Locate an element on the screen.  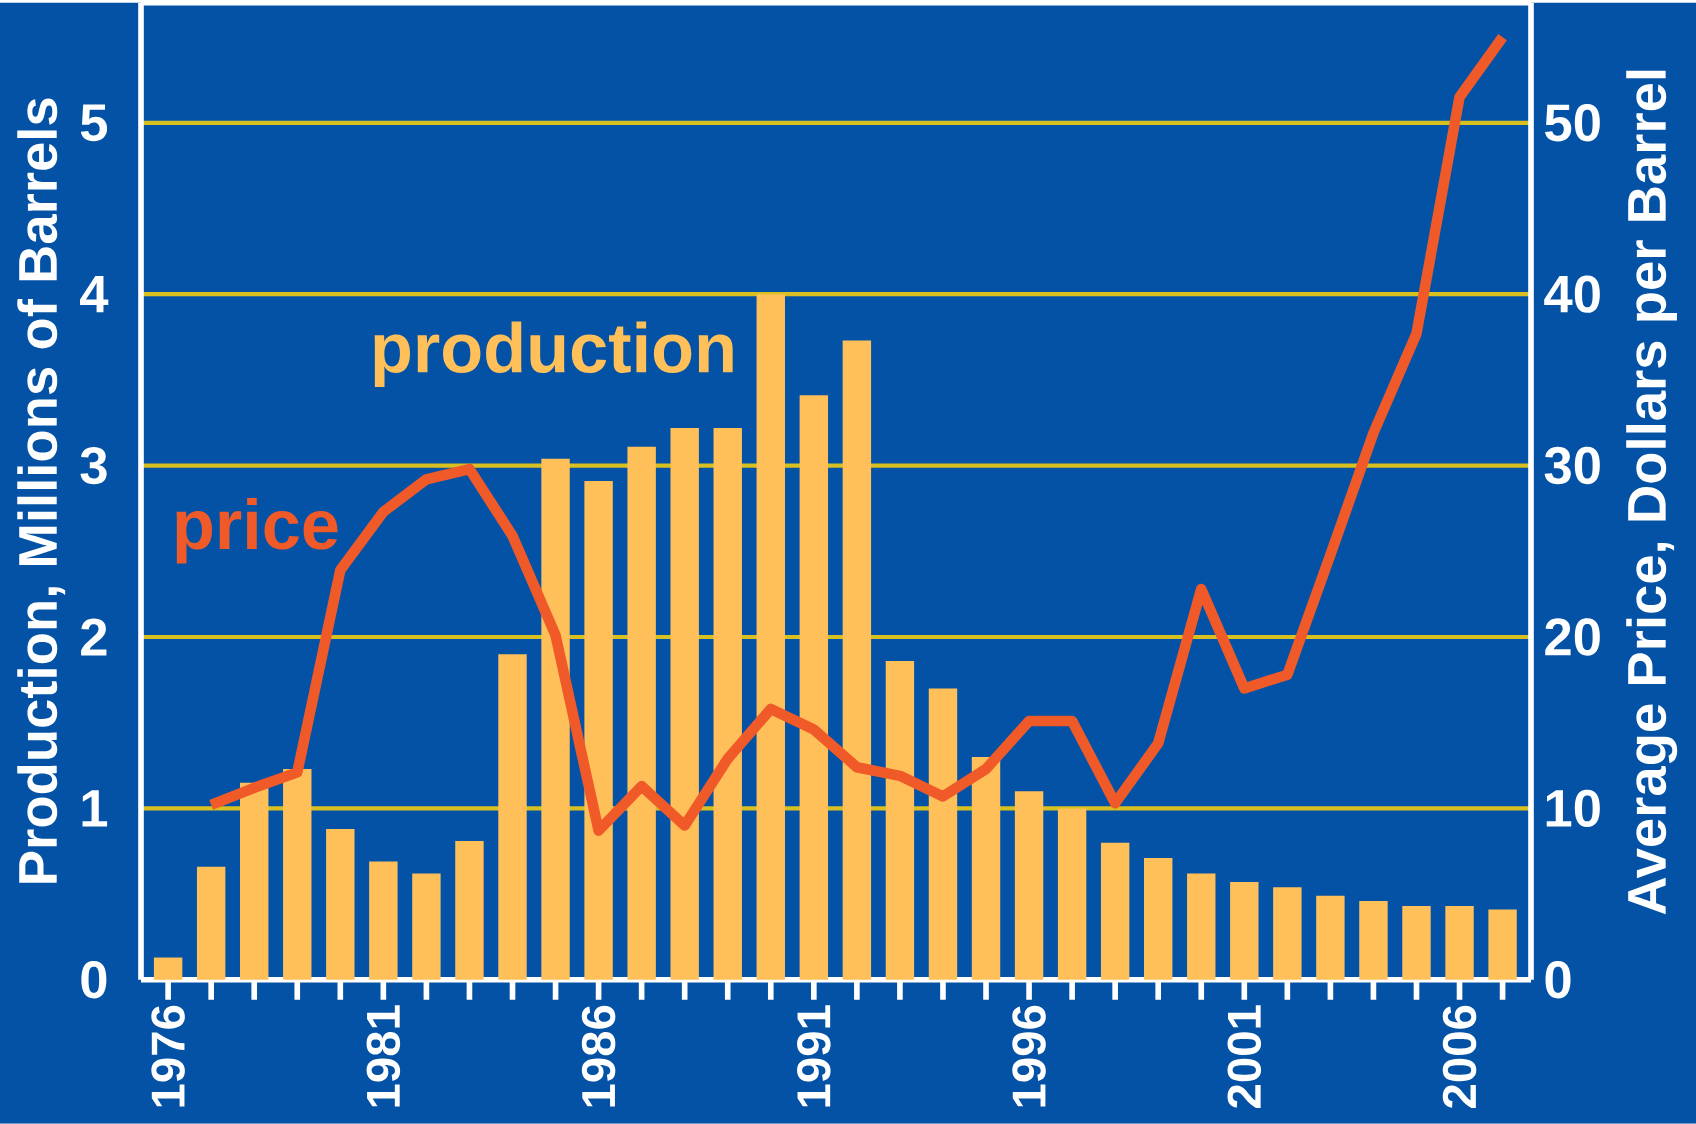
y2-tick-label: 0 is located at coordinates (1558, 980).